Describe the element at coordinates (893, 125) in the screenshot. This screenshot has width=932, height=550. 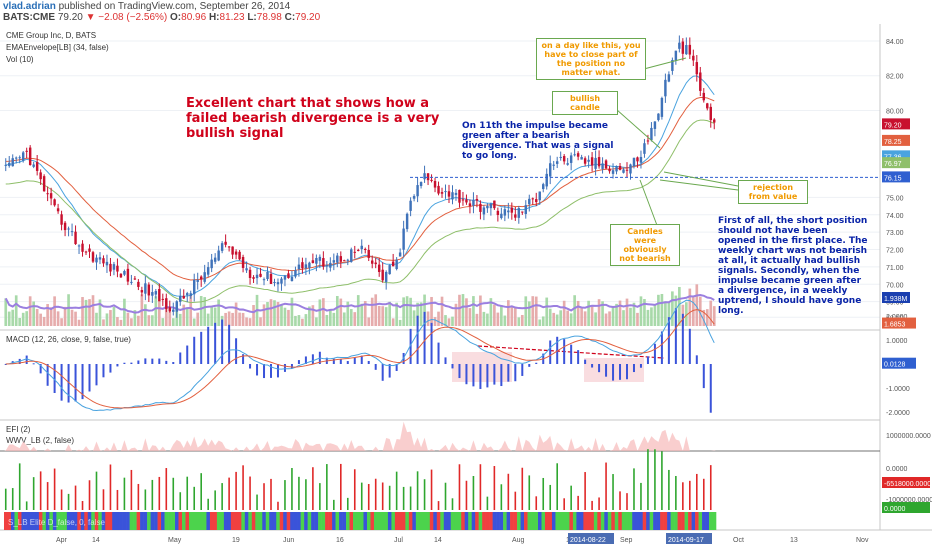
I see `price-tag-label: 79.20` at that location.